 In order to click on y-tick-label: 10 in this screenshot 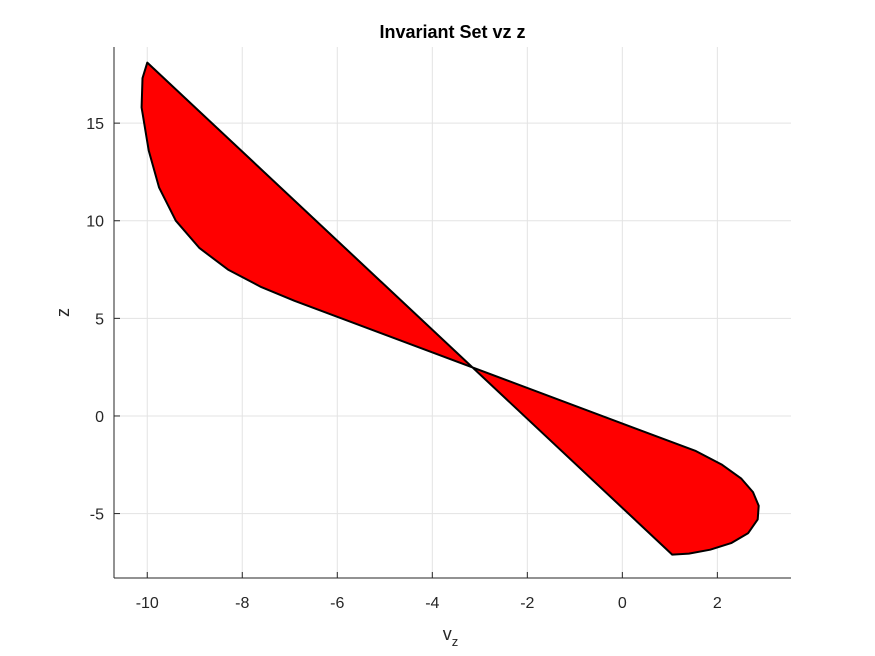, I will do `click(95, 222)`.